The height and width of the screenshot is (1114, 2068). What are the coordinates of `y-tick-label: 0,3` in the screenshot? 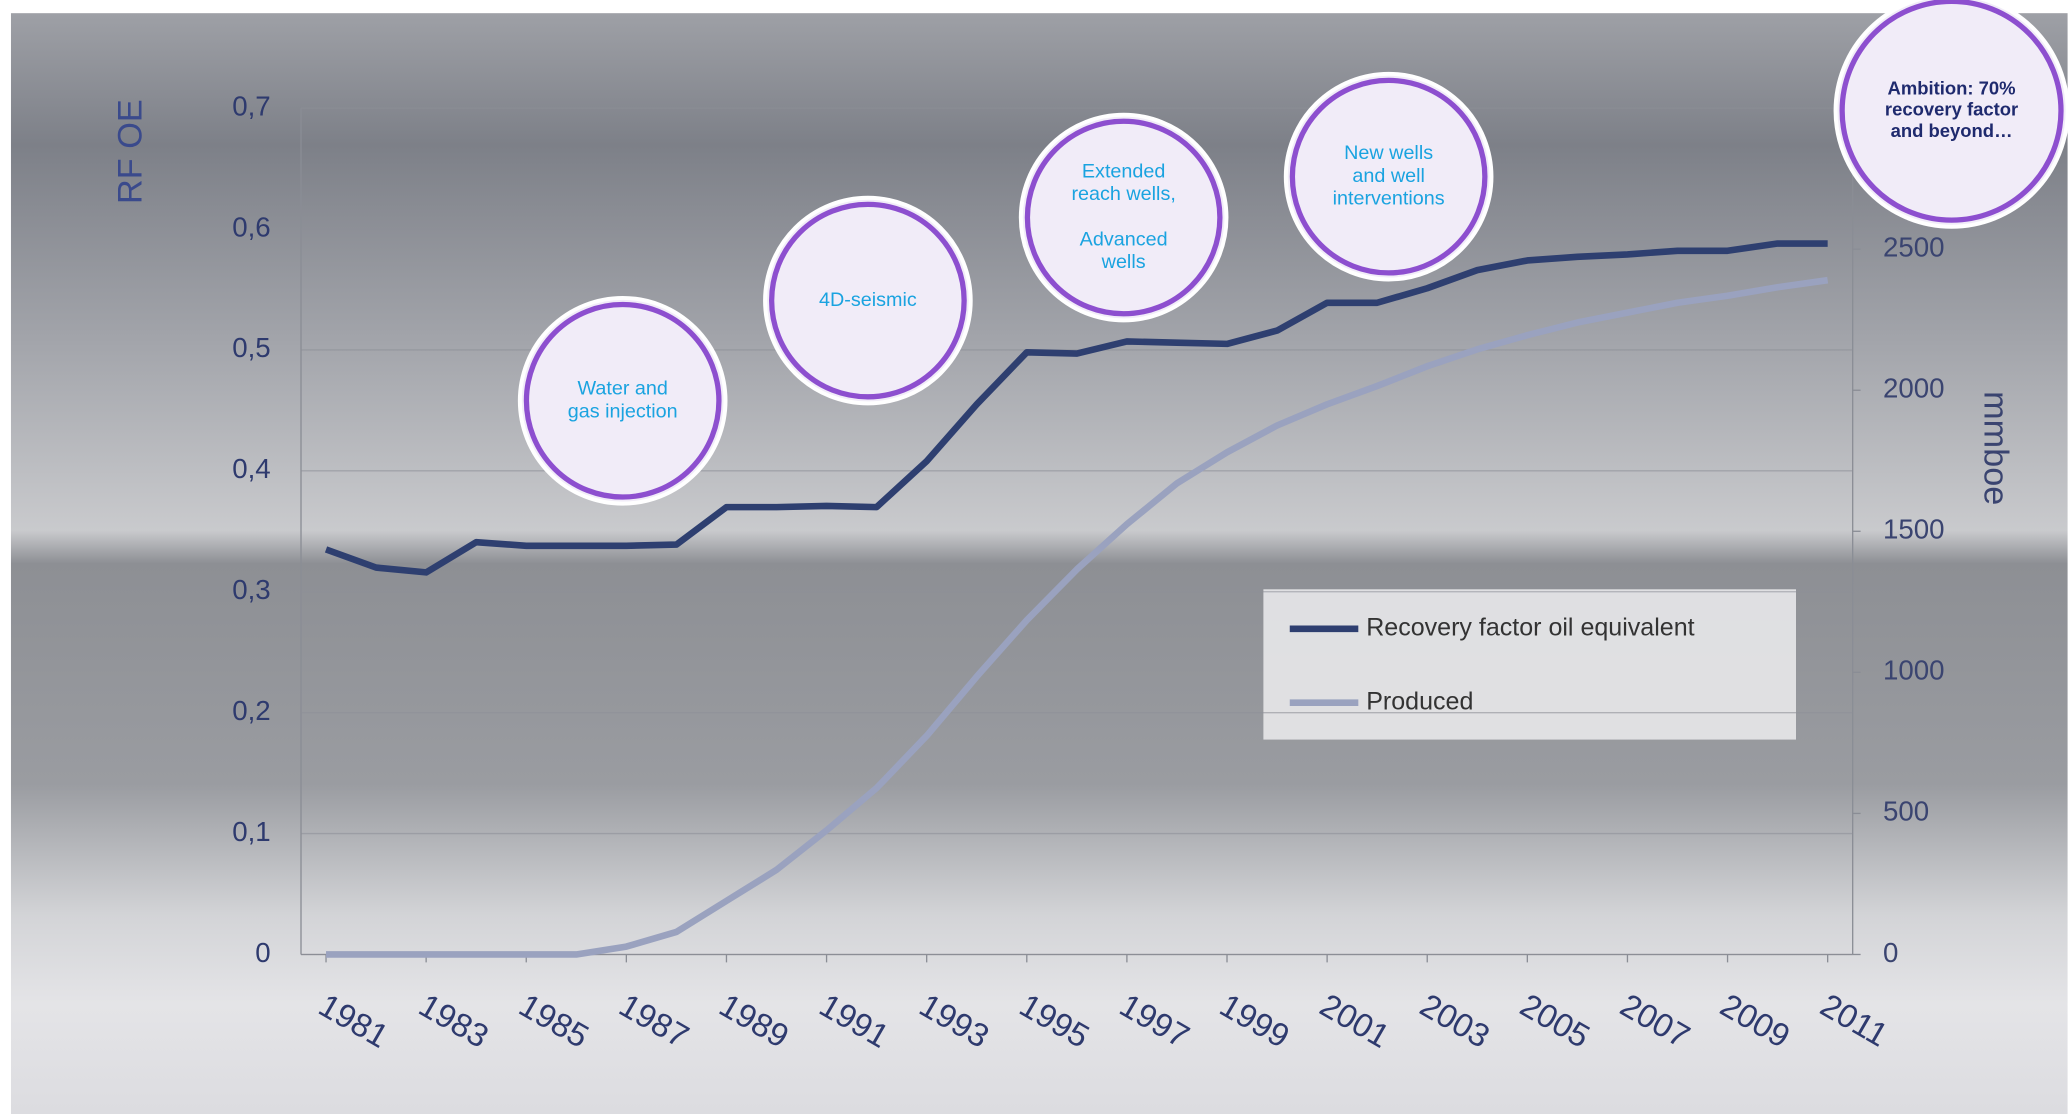 It's located at (251, 589).